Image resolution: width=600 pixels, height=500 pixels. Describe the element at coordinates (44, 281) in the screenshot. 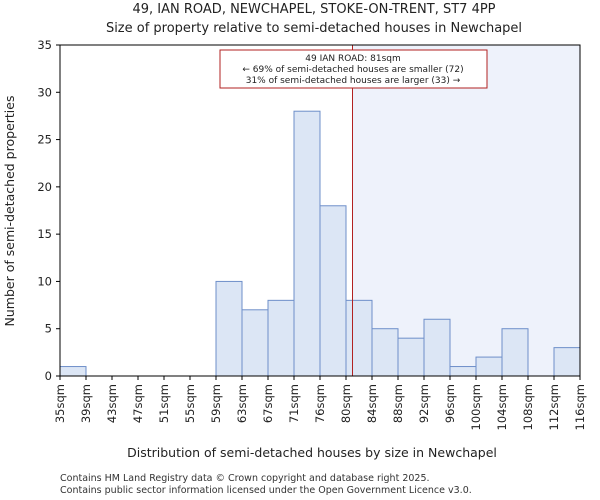

I see `y-tick-label: 10` at that location.